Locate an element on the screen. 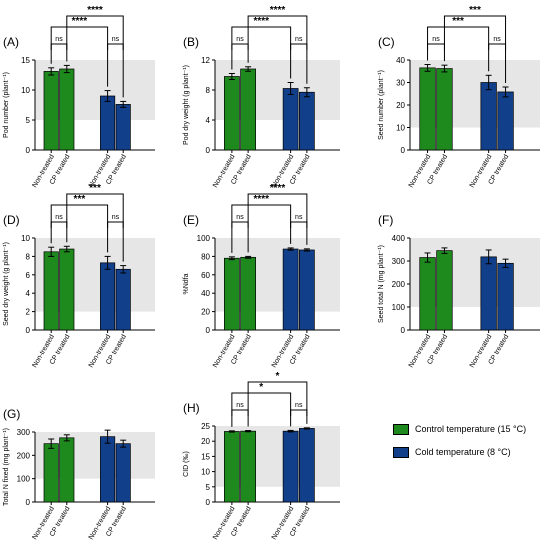 The image size is (550, 558). y-tick-label: 15 is located at coordinates (25, 60).